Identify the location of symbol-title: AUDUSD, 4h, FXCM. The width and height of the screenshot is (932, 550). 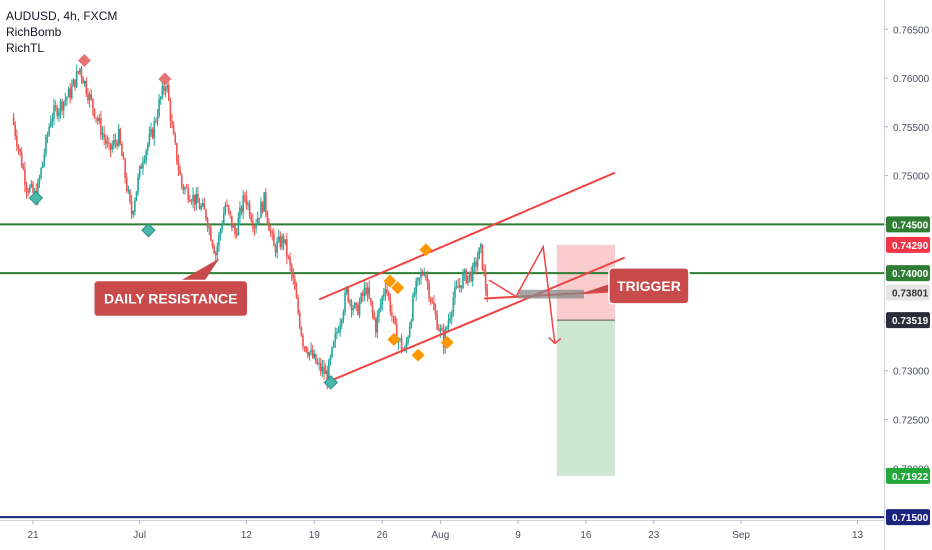
(62, 16).